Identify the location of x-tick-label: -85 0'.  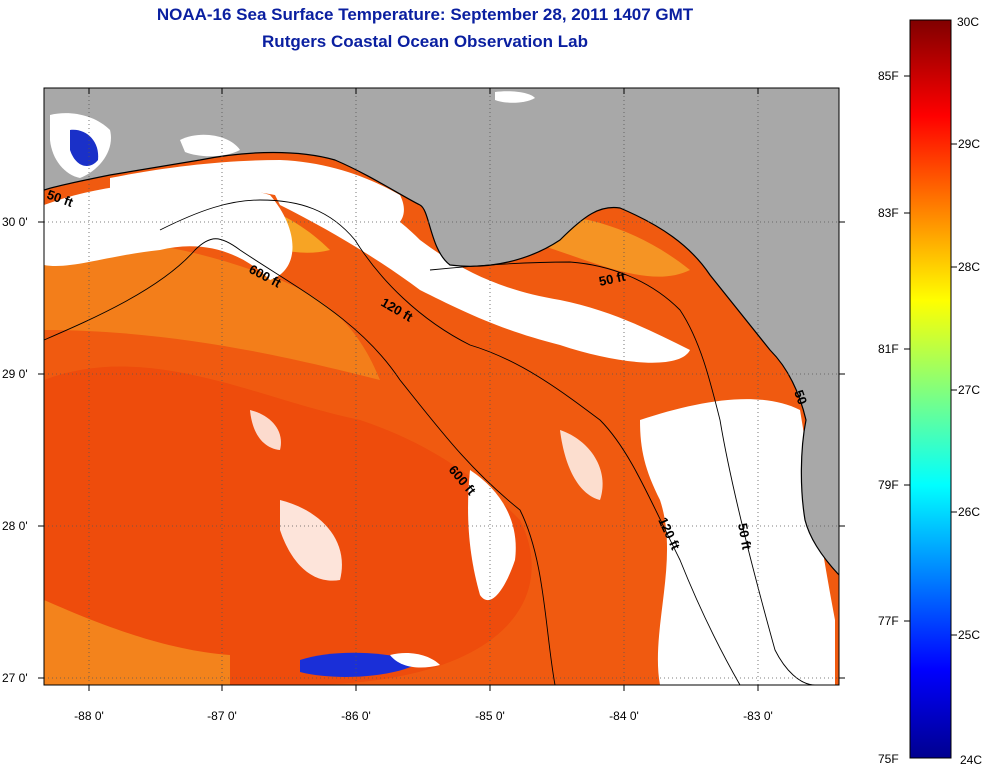
(490, 716).